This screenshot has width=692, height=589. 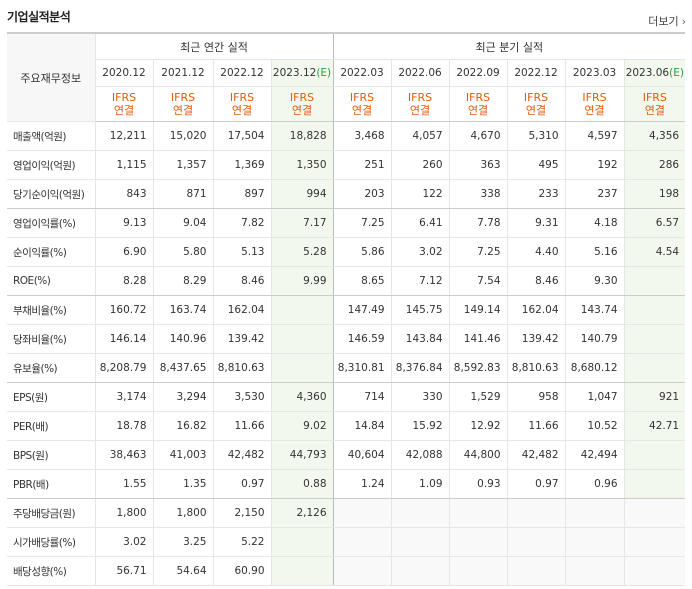 What do you see at coordinates (594, 194) in the screenshot?
I see `value-cell: 237` at bounding box center [594, 194].